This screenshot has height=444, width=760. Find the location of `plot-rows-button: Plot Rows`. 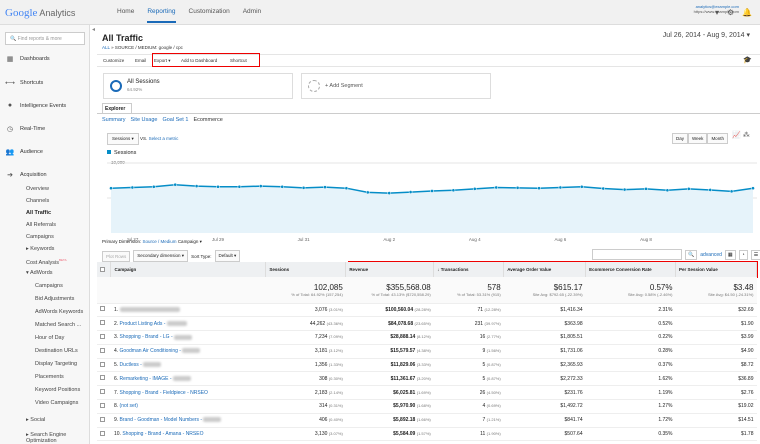

plot-rows-button: Plot Rows is located at coordinates (116, 256).